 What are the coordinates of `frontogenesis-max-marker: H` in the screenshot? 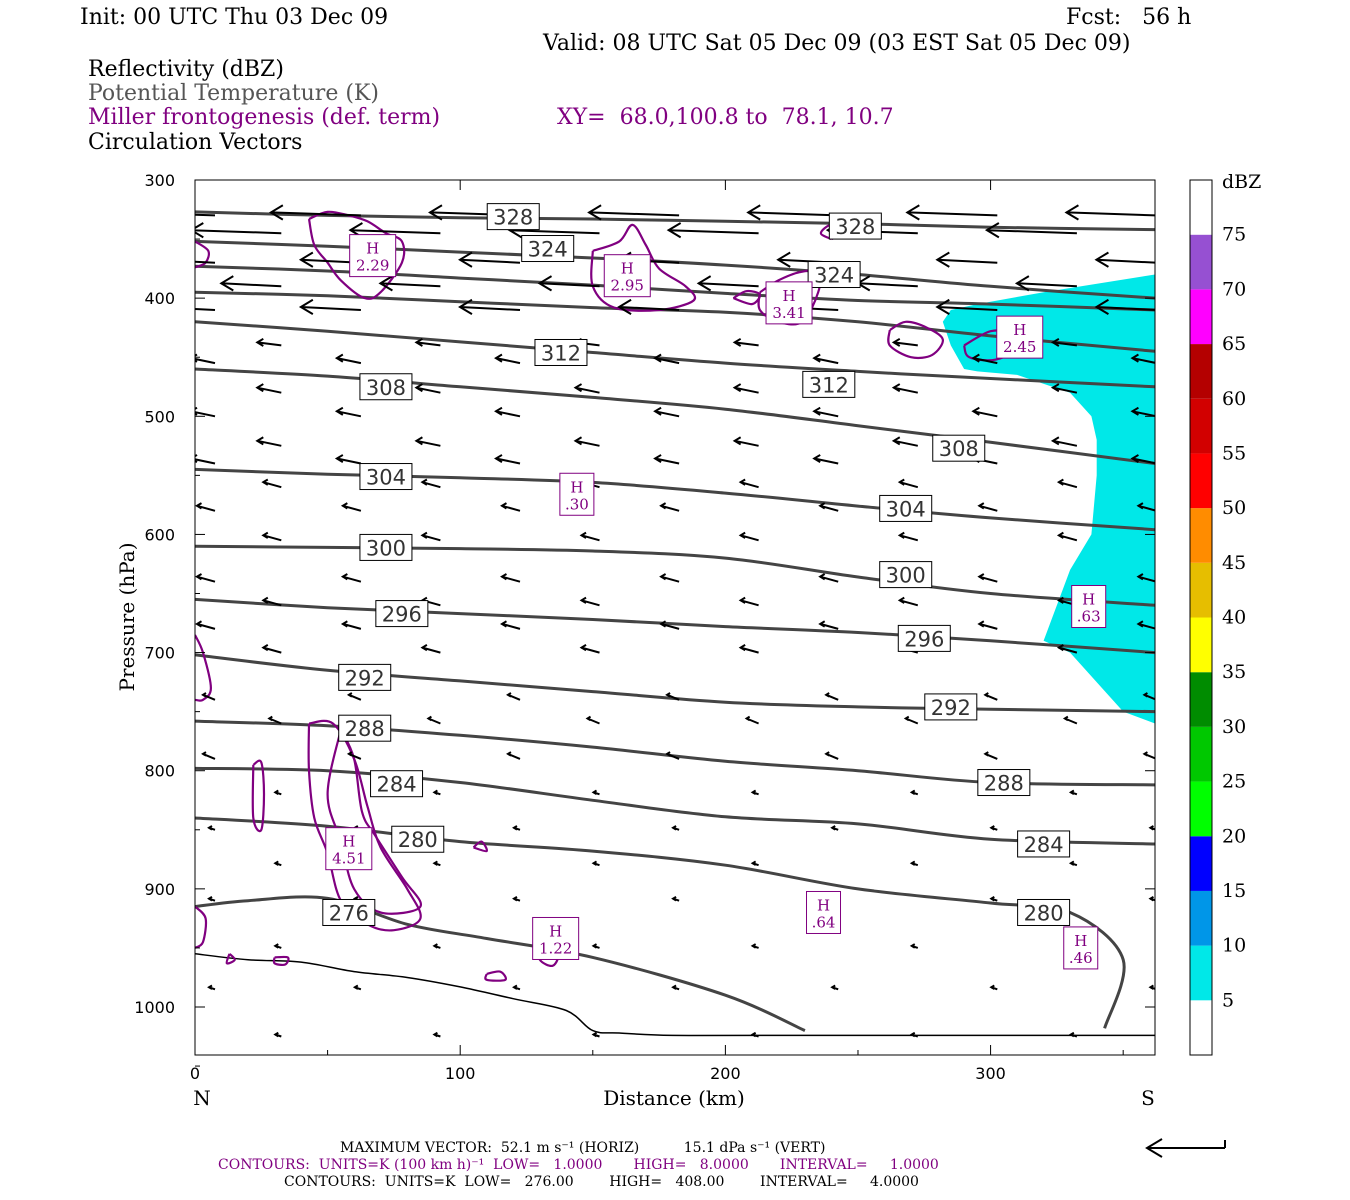 It's located at (627, 269).